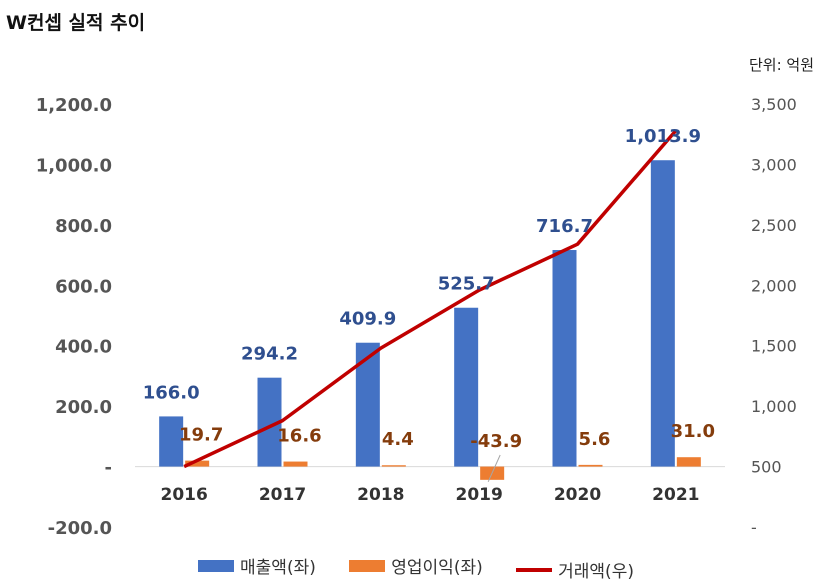  I want to click on data-label-op-income: 4.4, so click(398, 439).